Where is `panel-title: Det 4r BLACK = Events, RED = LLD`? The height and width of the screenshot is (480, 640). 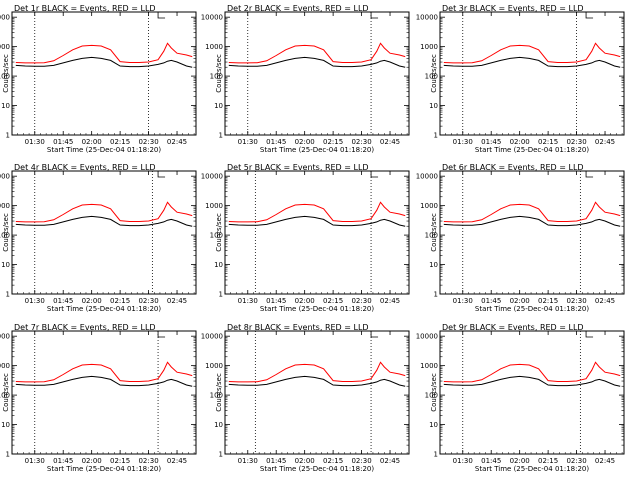 panel-title: Det 4r BLACK = Events, RED = LLD is located at coordinates (85, 167).